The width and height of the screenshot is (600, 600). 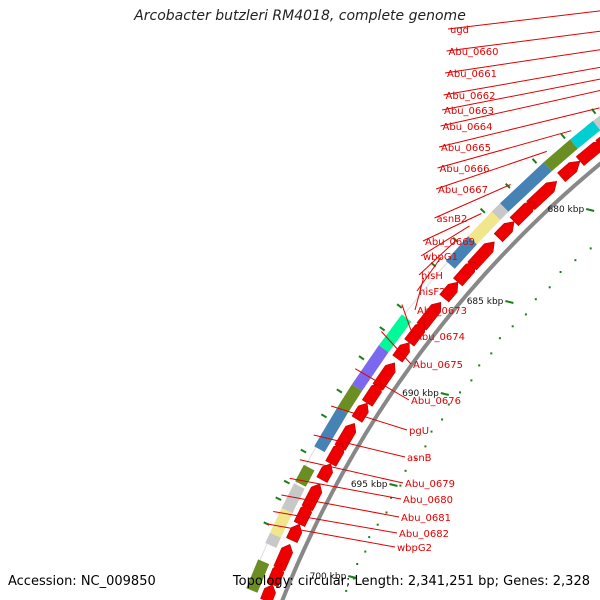 I want to click on gene-label: hisH, so click(x=432, y=276).